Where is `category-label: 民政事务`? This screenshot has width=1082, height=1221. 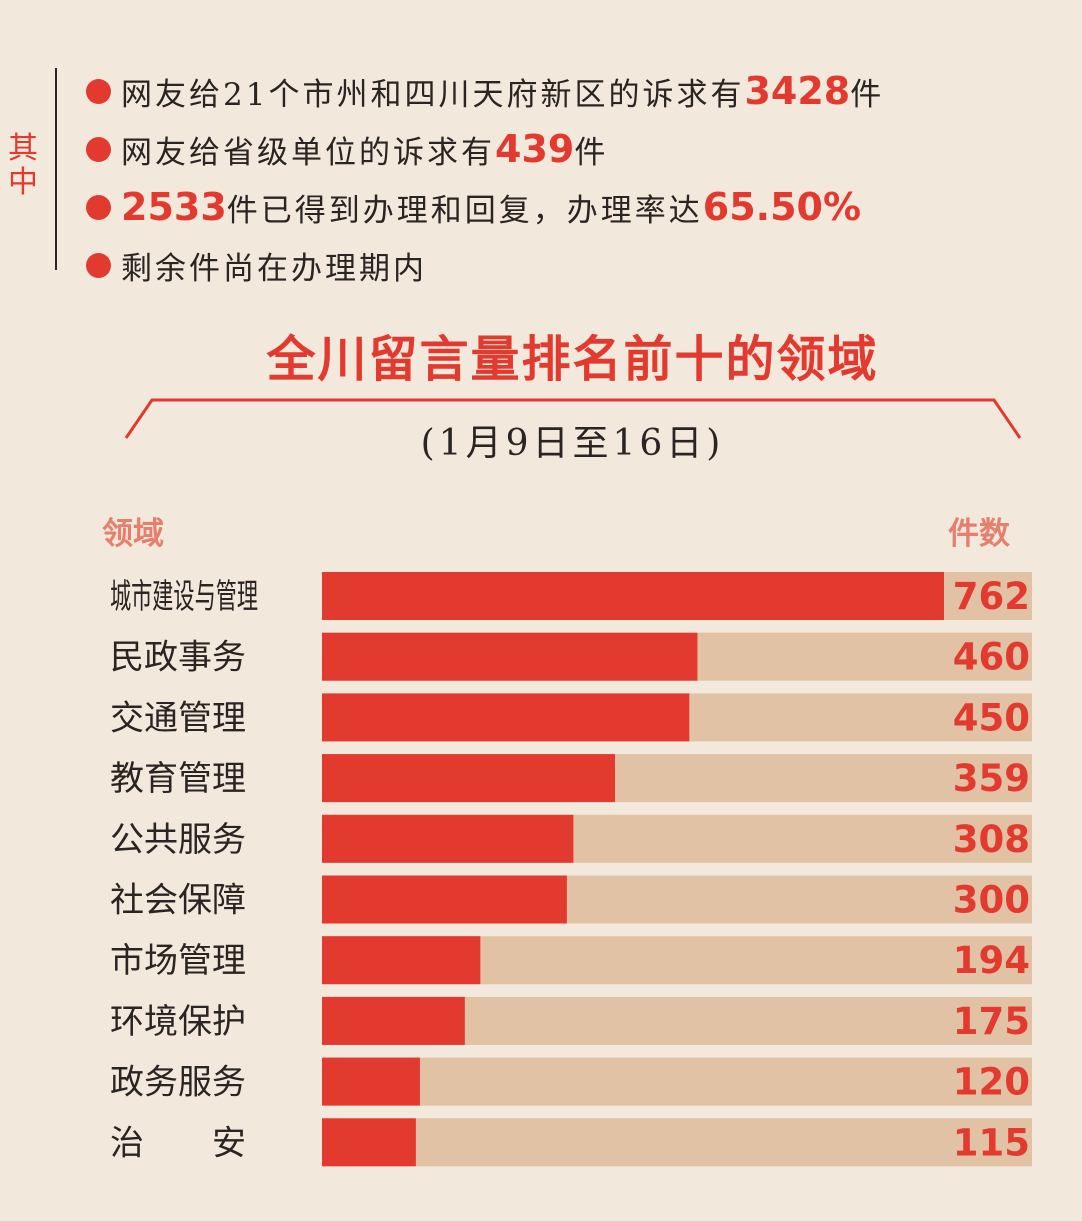 category-label: 民政事务 is located at coordinates (178, 658).